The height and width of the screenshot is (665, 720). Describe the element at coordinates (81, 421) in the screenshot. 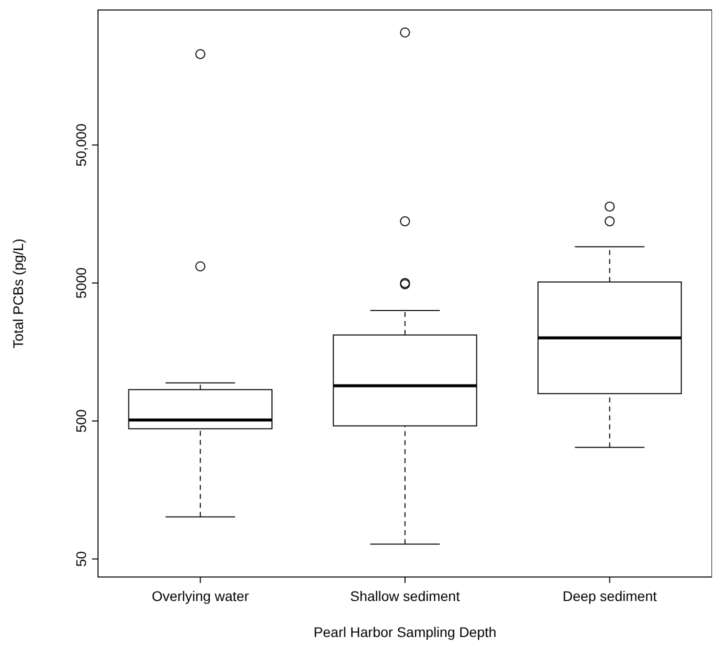

I see `y-tick-label: 500` at that location.